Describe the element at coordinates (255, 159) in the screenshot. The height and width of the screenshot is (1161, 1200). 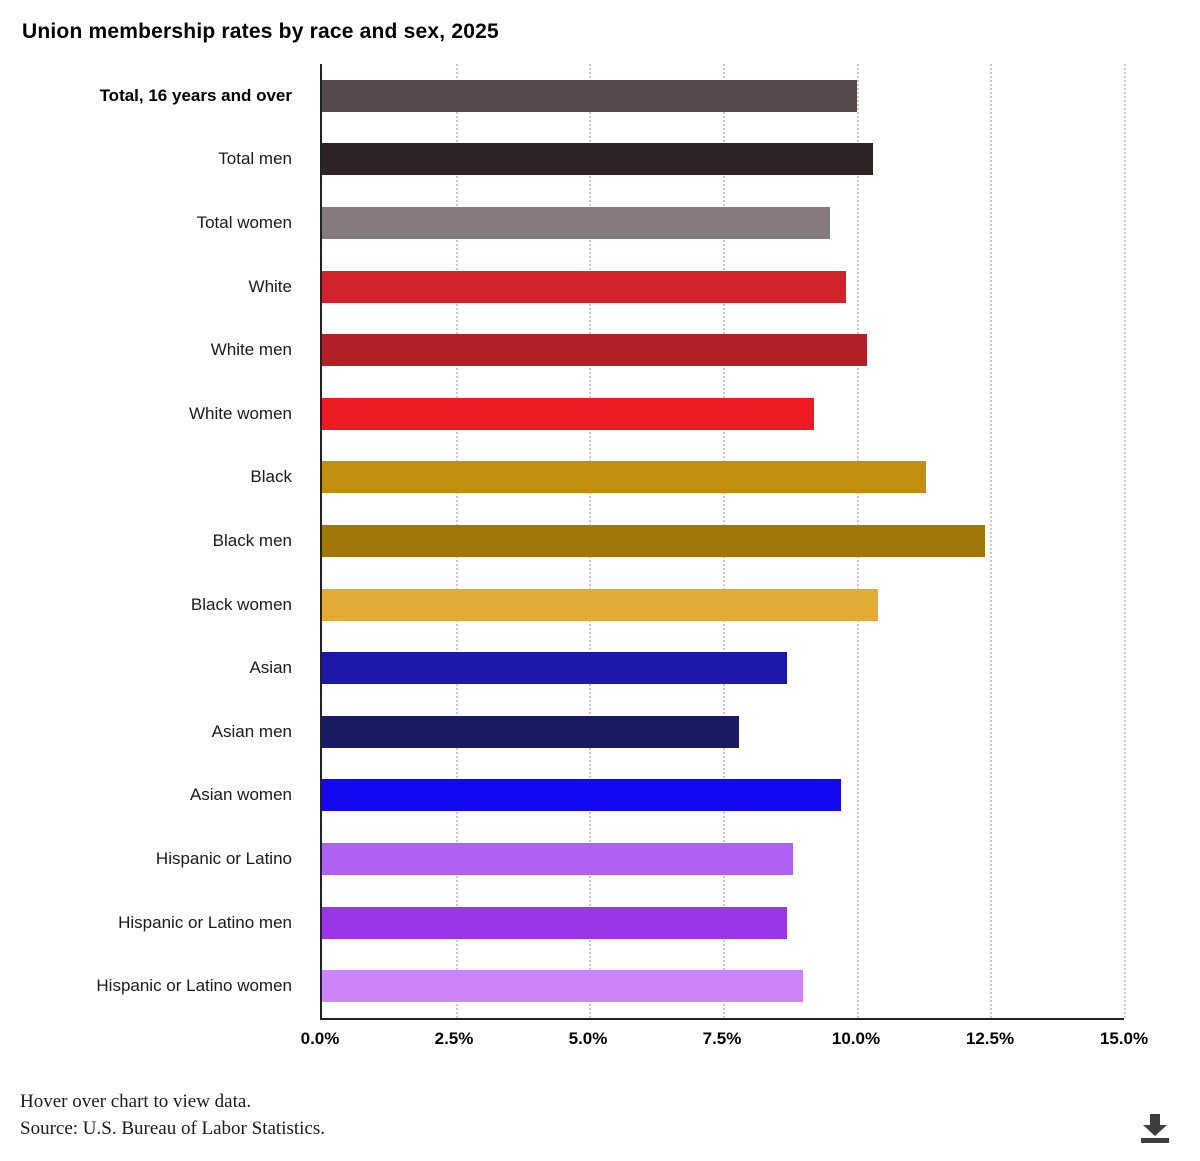
I see `category-label: Total men` at that location.